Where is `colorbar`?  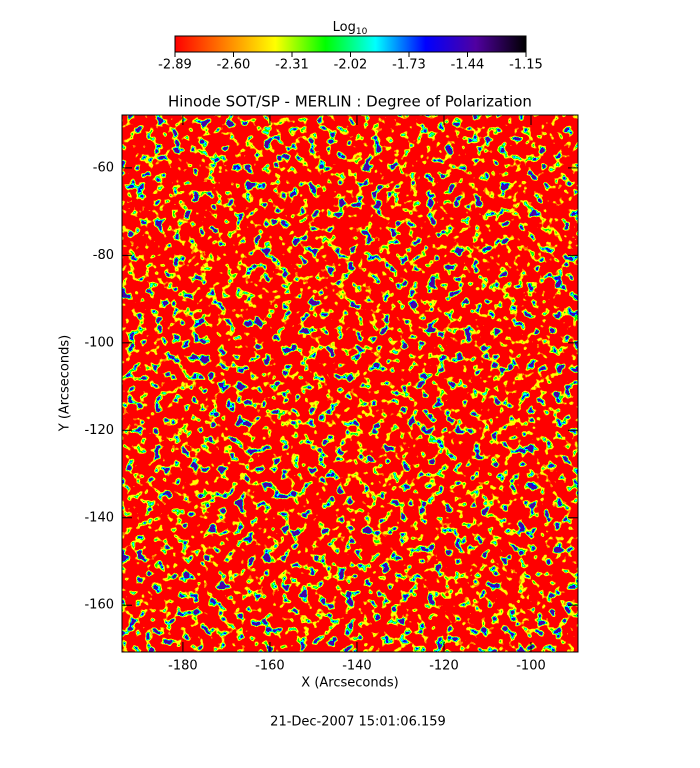
colorbar is located at coordinates (350, 44).